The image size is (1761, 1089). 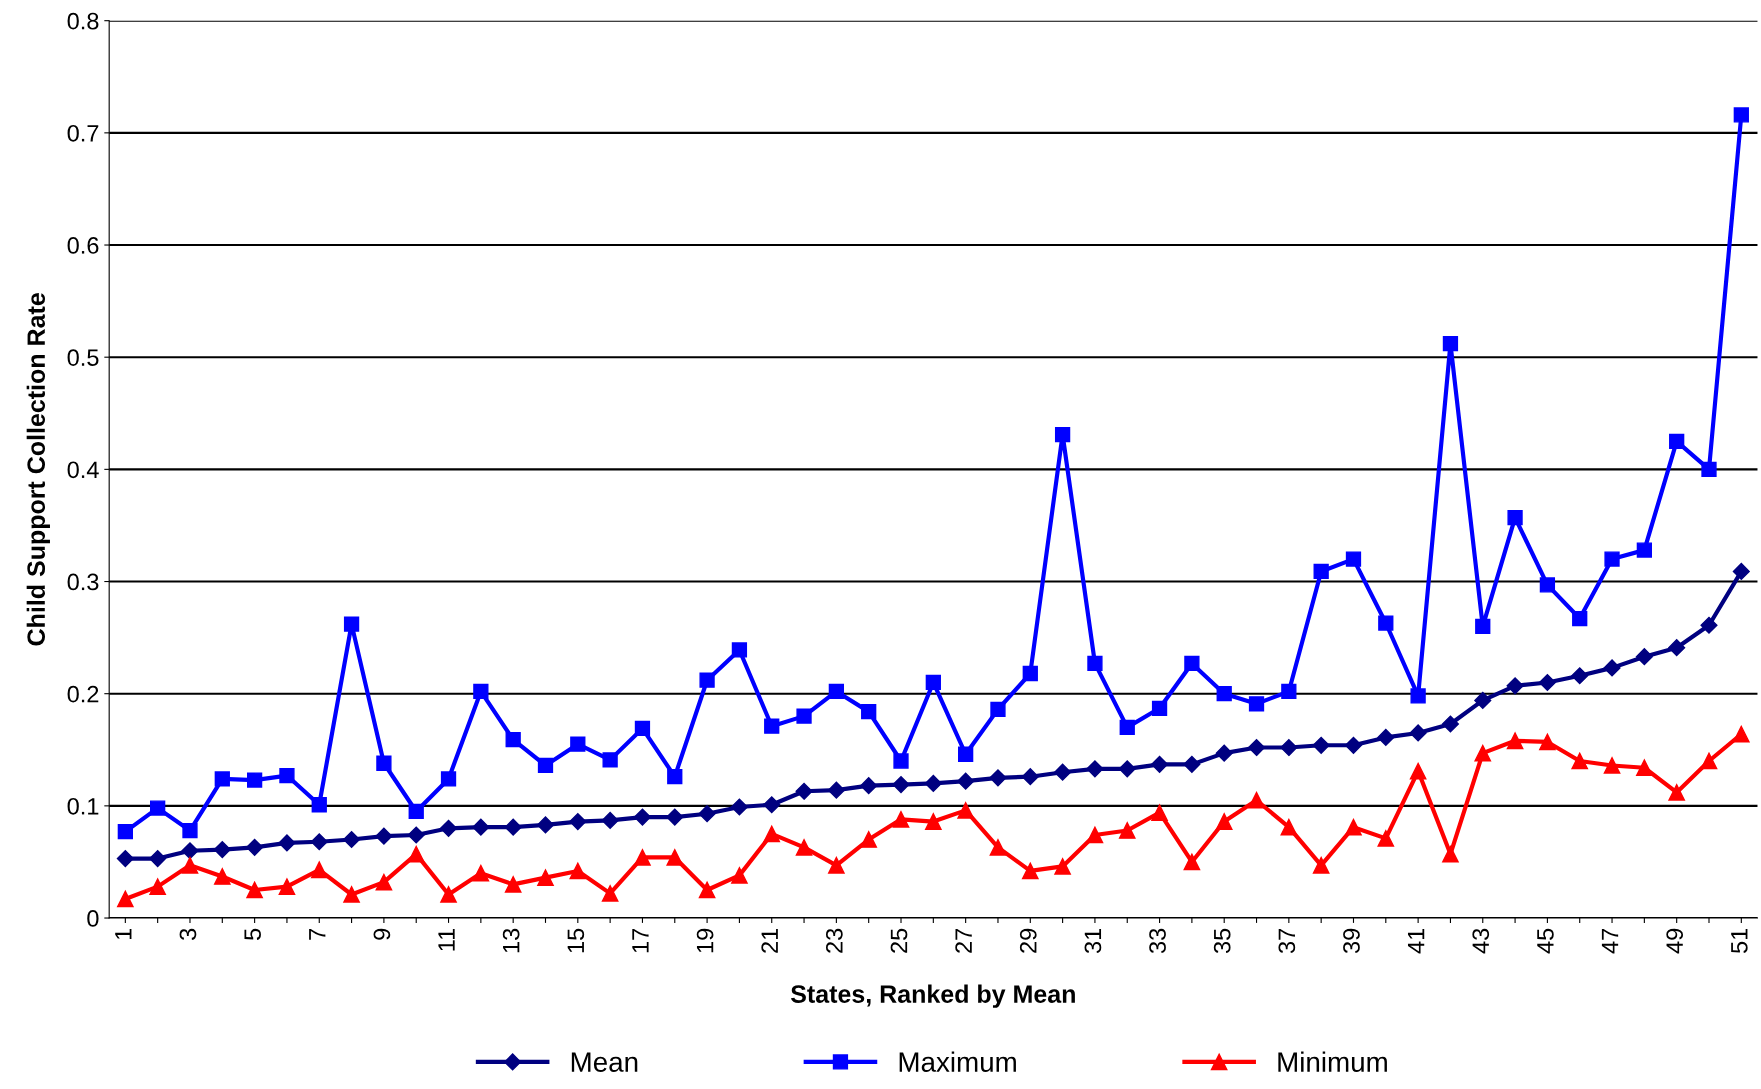 What do you see at coordinates (382, 934) in the screenshot?
I see `x-tick-label: 9` at bounding box center [382, 934].